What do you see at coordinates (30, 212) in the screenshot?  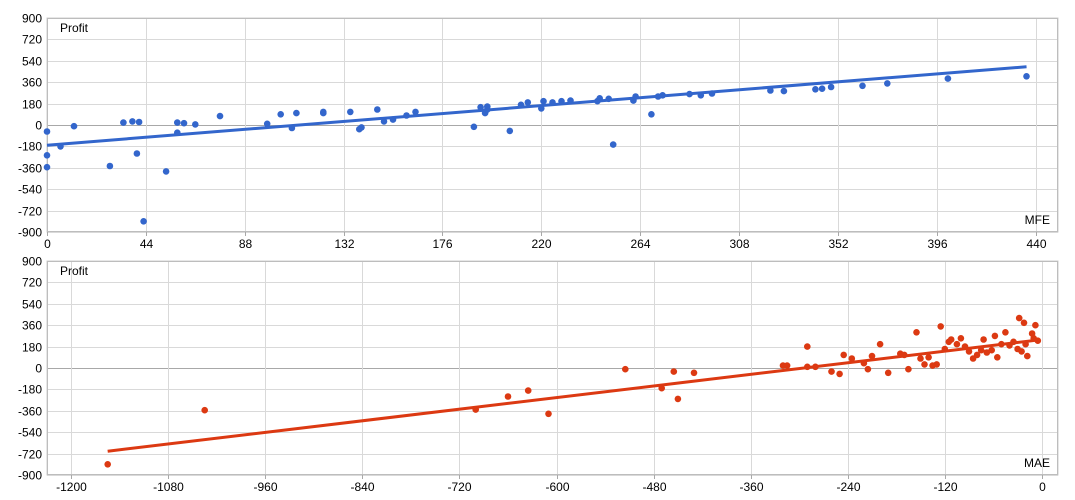 I see `y-tick-label: -720` at bounding box center [30, 212].